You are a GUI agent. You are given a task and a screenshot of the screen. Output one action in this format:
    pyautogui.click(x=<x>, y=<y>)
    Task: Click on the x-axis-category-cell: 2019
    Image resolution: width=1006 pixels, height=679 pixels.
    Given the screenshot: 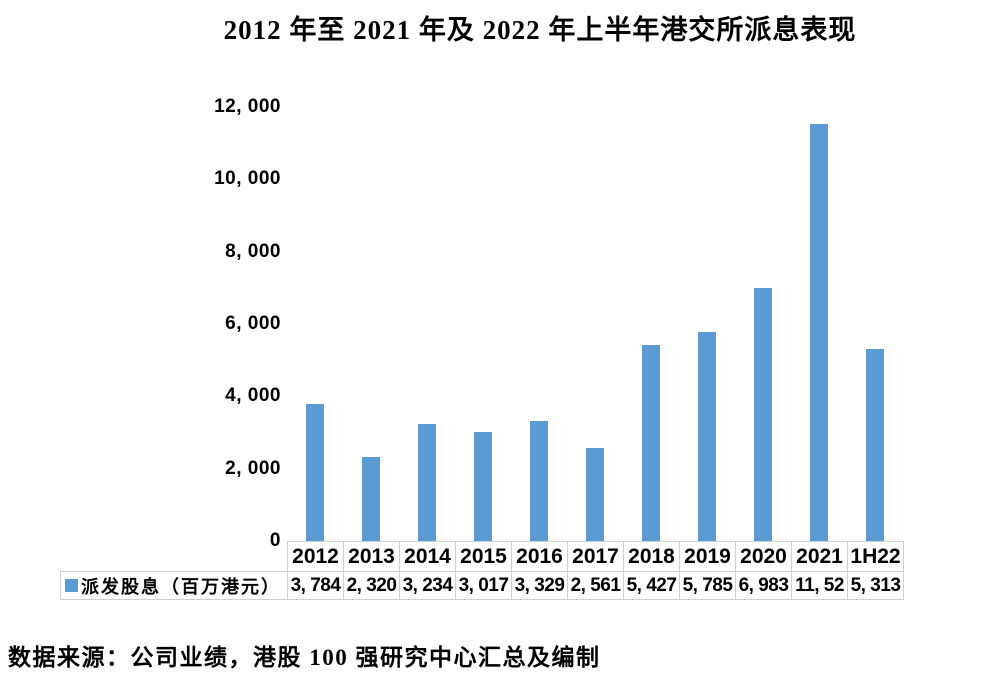 What is the action you would take?
    pyautogui.click(x=707, y=556)
    